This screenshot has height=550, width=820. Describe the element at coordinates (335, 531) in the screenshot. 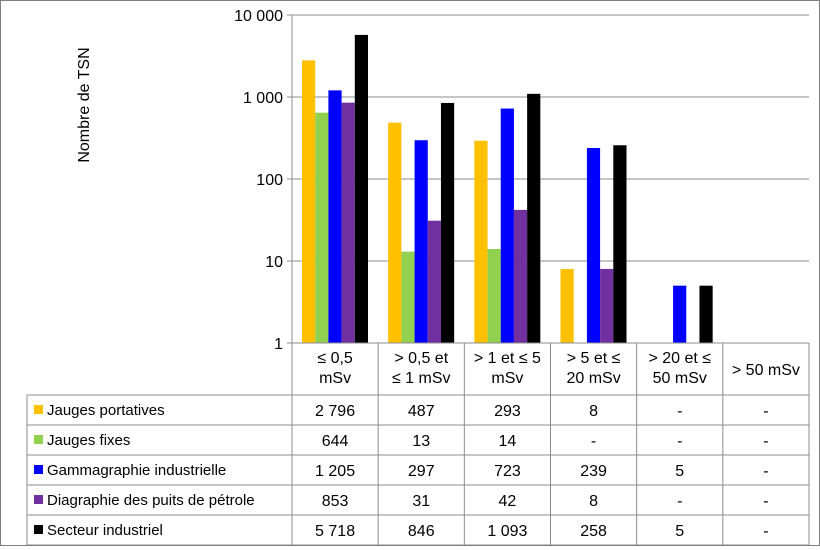

I see `data-label: 5 718` at that location.